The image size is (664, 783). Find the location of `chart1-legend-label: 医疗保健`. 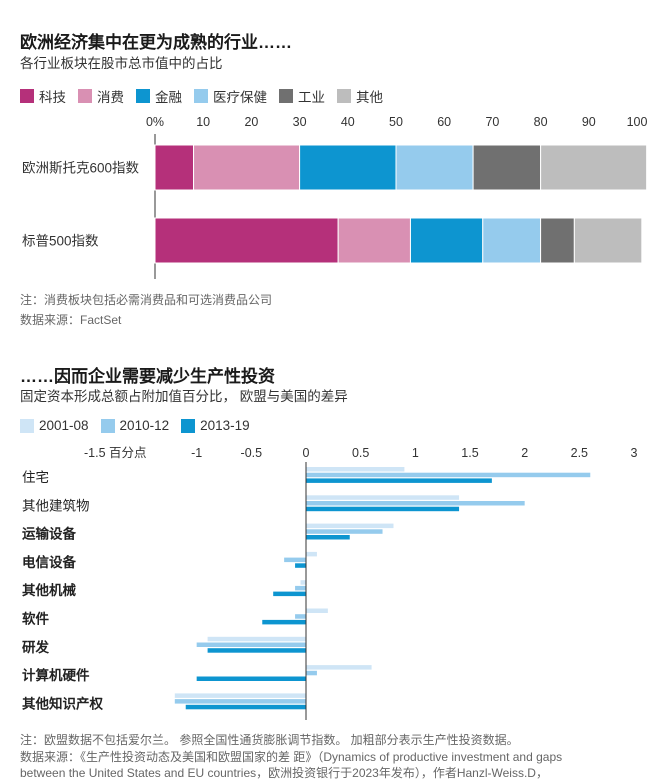

chart1-legend-label: 医疗保健 is located at coordinates (240, 97).